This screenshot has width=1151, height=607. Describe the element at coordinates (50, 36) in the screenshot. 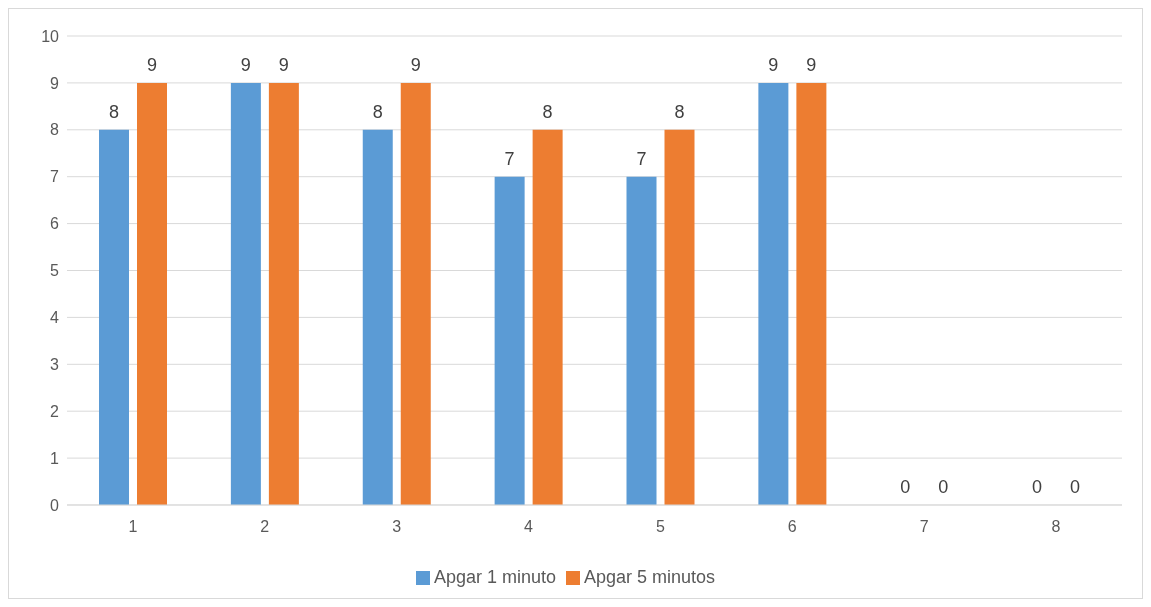

I see `y-tick-label: 10` at that location.